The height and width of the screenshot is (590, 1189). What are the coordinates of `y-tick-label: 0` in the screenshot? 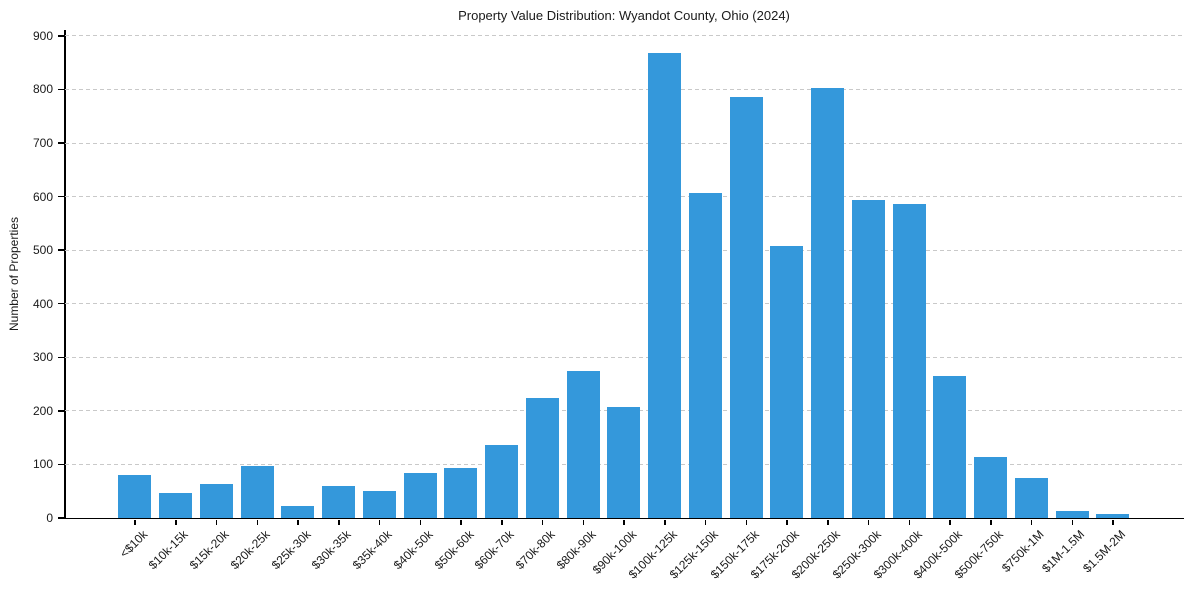 It's located at (49, 518).